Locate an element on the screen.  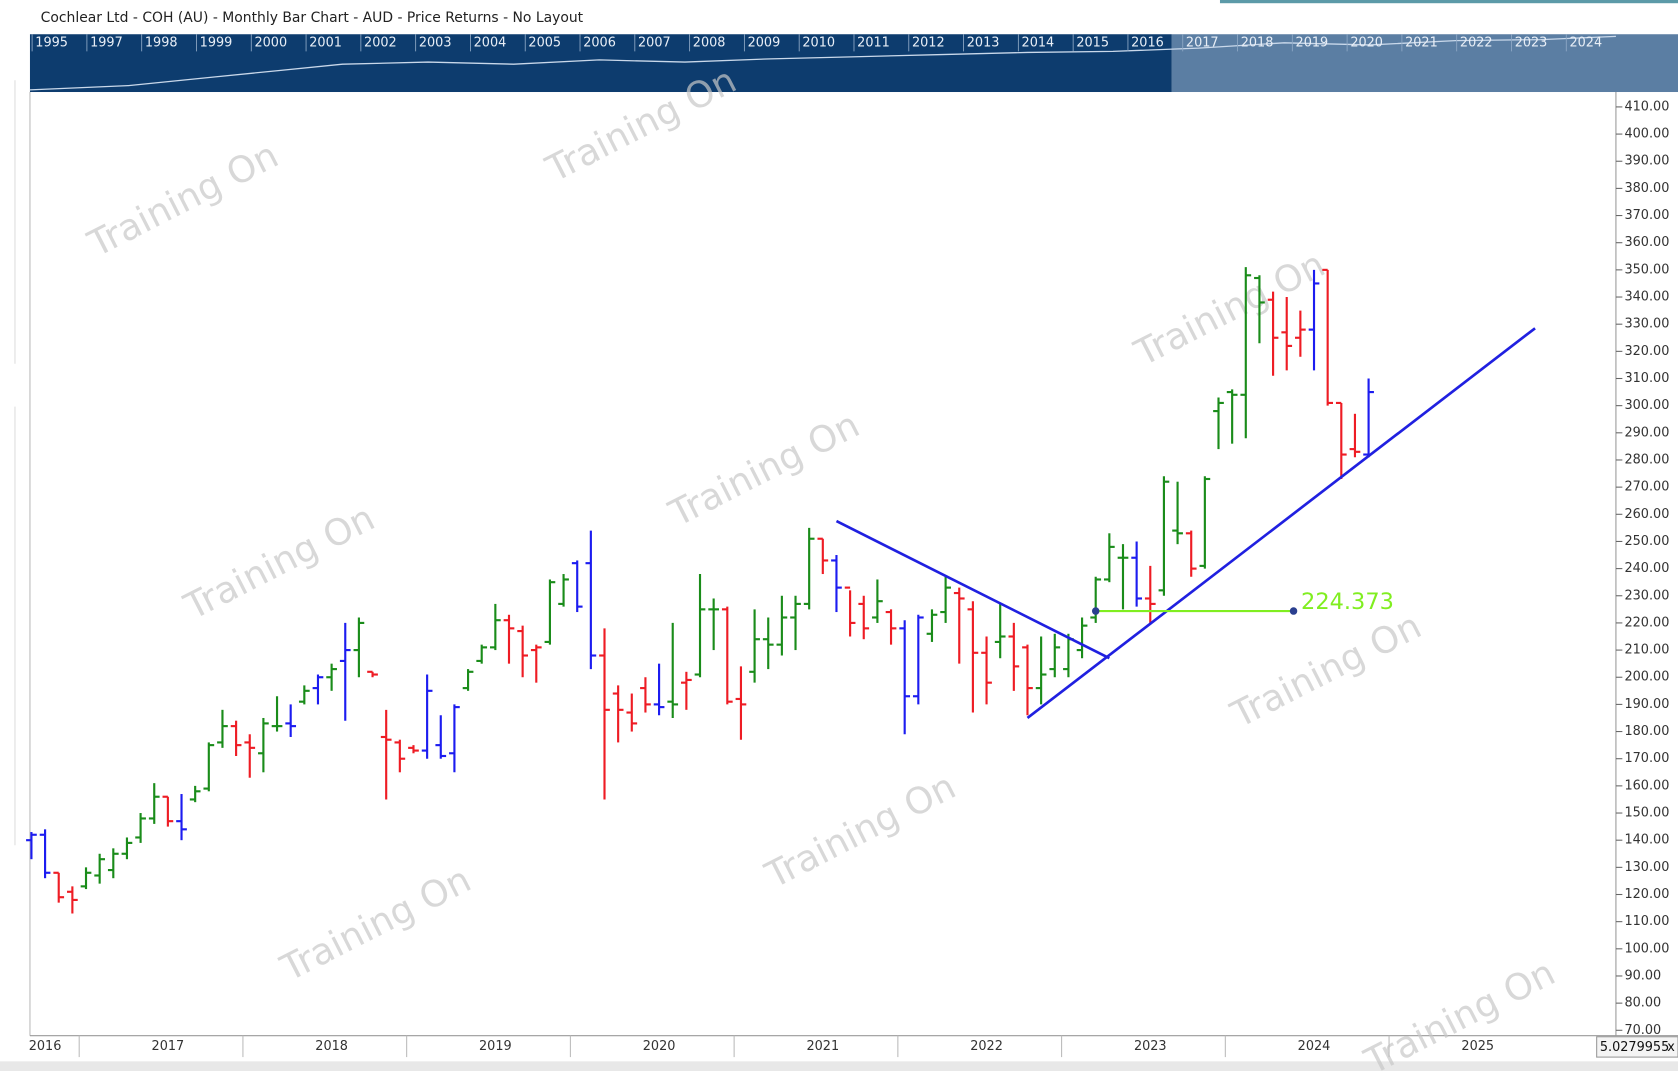
navigator-year: 1998 is located at coordinates (161, 42).